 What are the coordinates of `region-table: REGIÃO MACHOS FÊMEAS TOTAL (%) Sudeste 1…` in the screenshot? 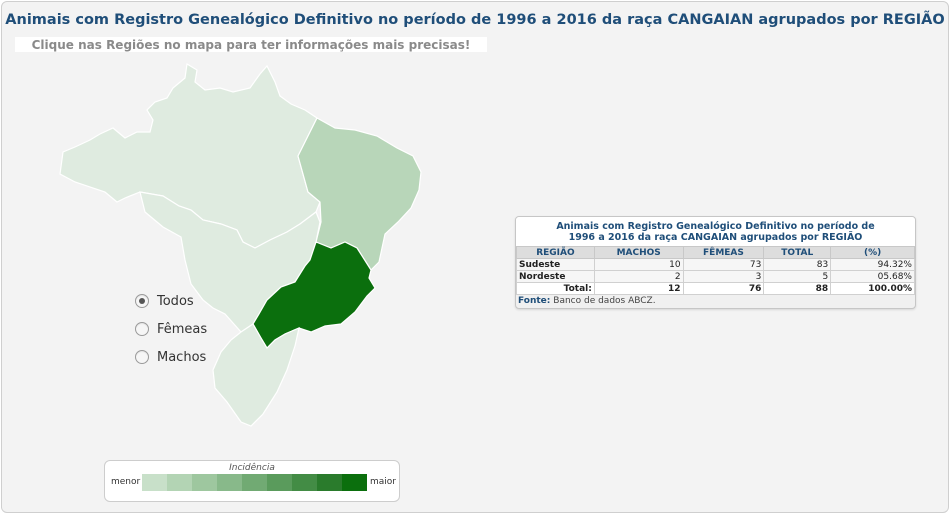 It's located at (715, 270).